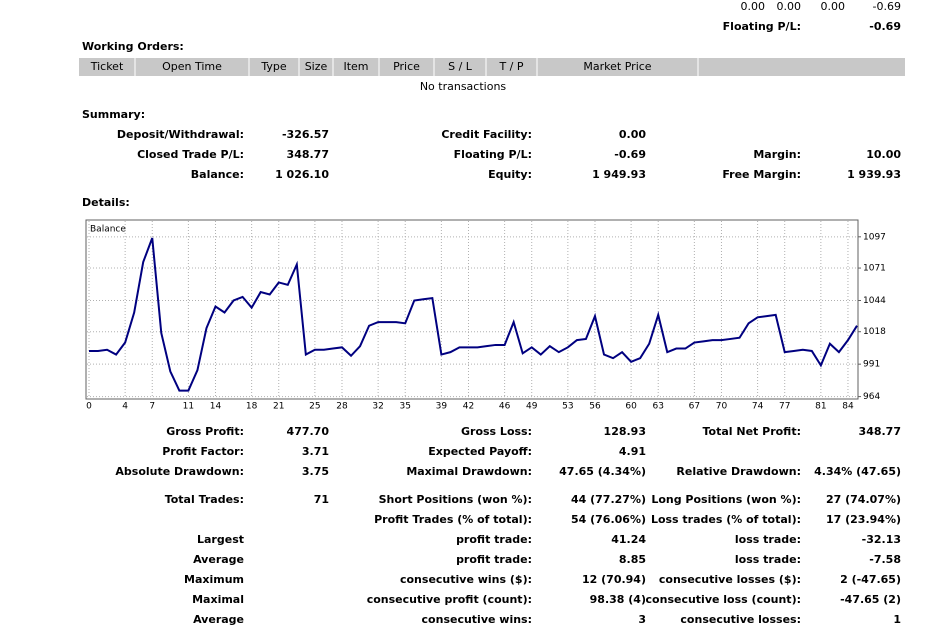  Describe the element at coordinates (133, 46) in the screenshot. I see `section-title: Working Orders:` at that location.